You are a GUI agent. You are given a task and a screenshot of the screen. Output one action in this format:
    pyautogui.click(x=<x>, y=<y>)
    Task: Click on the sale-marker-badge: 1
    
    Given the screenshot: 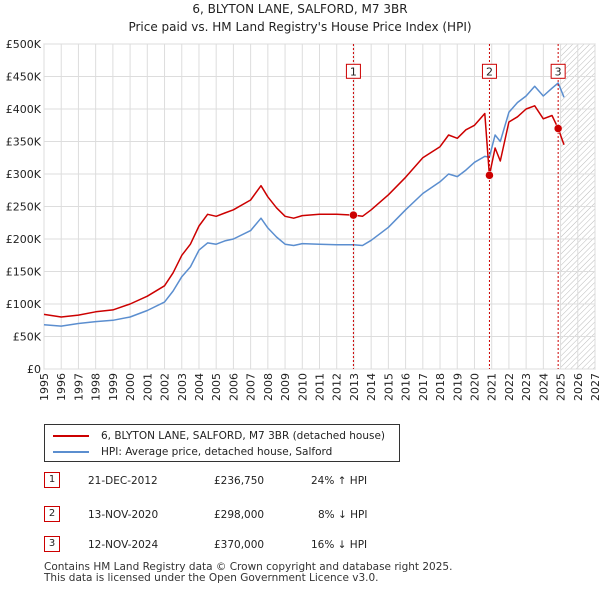 What is the action you would take?
    pyautogui.click(x=52, y=480)
    